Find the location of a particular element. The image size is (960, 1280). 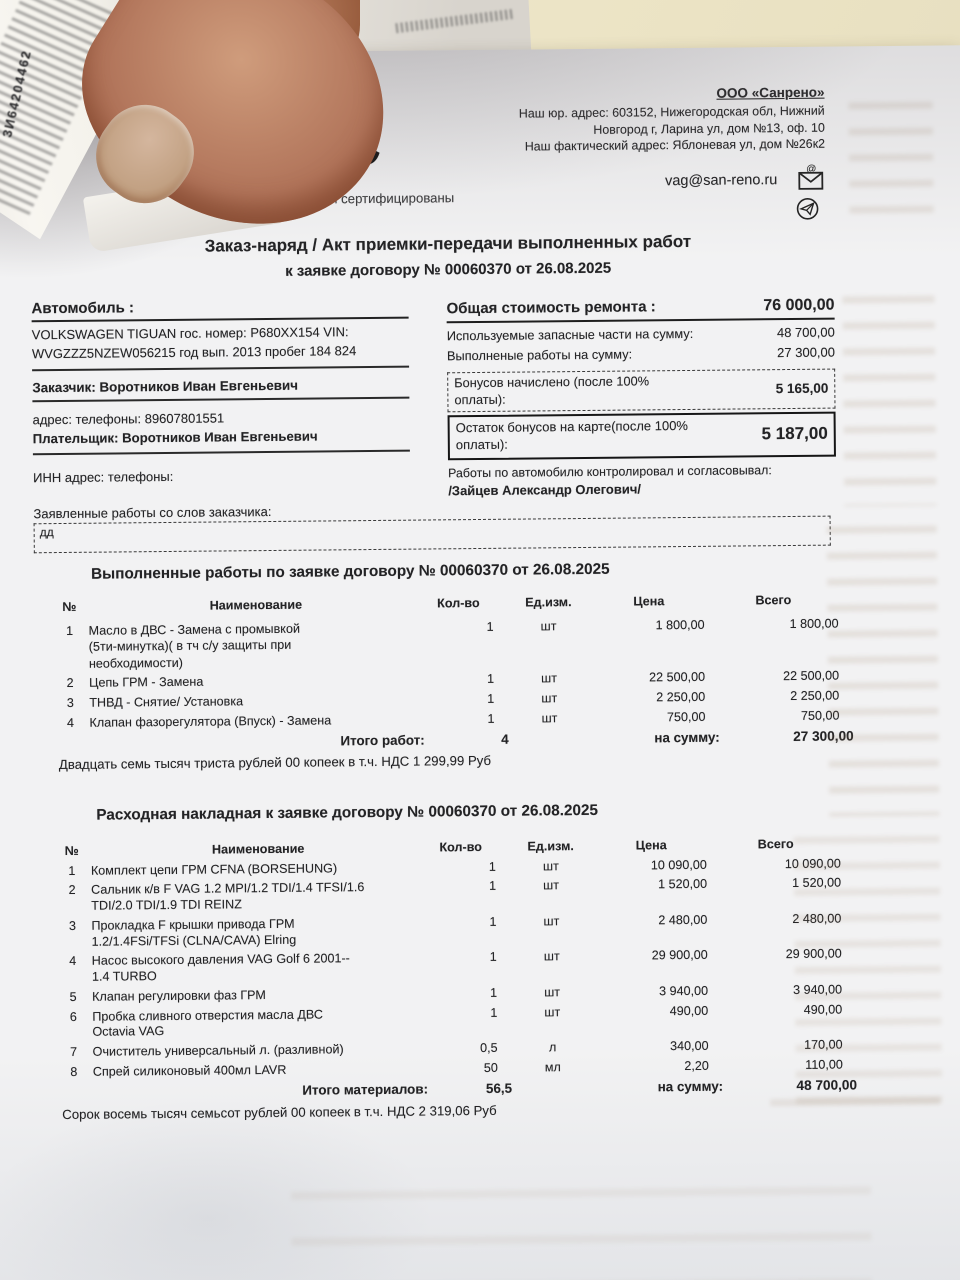

name: Клапан регулировки фаз ГРМ is located at coordinates (179, 995).